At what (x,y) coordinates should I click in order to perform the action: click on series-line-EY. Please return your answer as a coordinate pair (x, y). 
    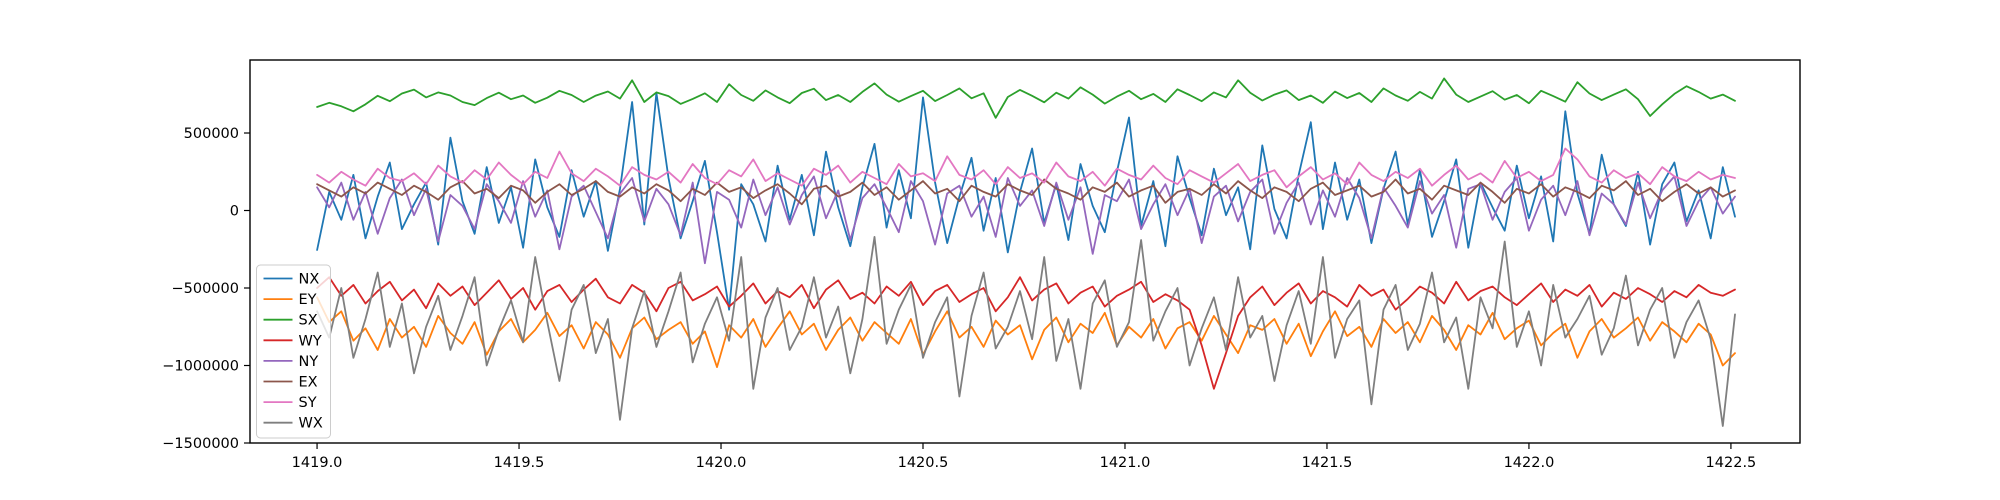
    Looking at the image, I should click on (1026, 332).